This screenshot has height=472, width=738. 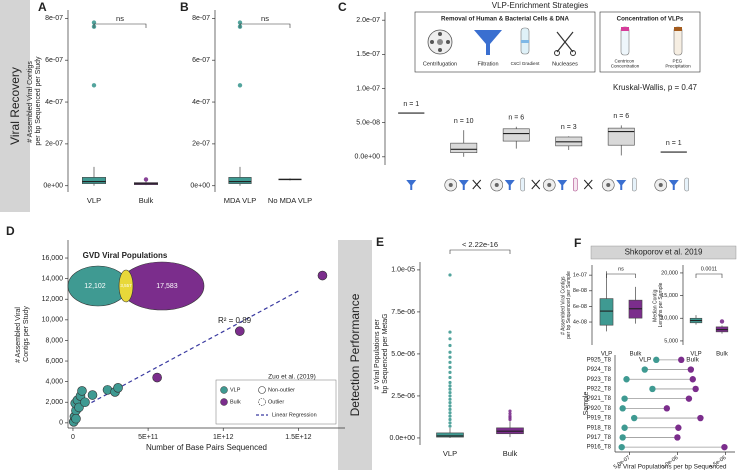 What do you see at coordinates (645, 360) in the screenshot?
I see `series-label: VLP` at bounding box center [645, 360].